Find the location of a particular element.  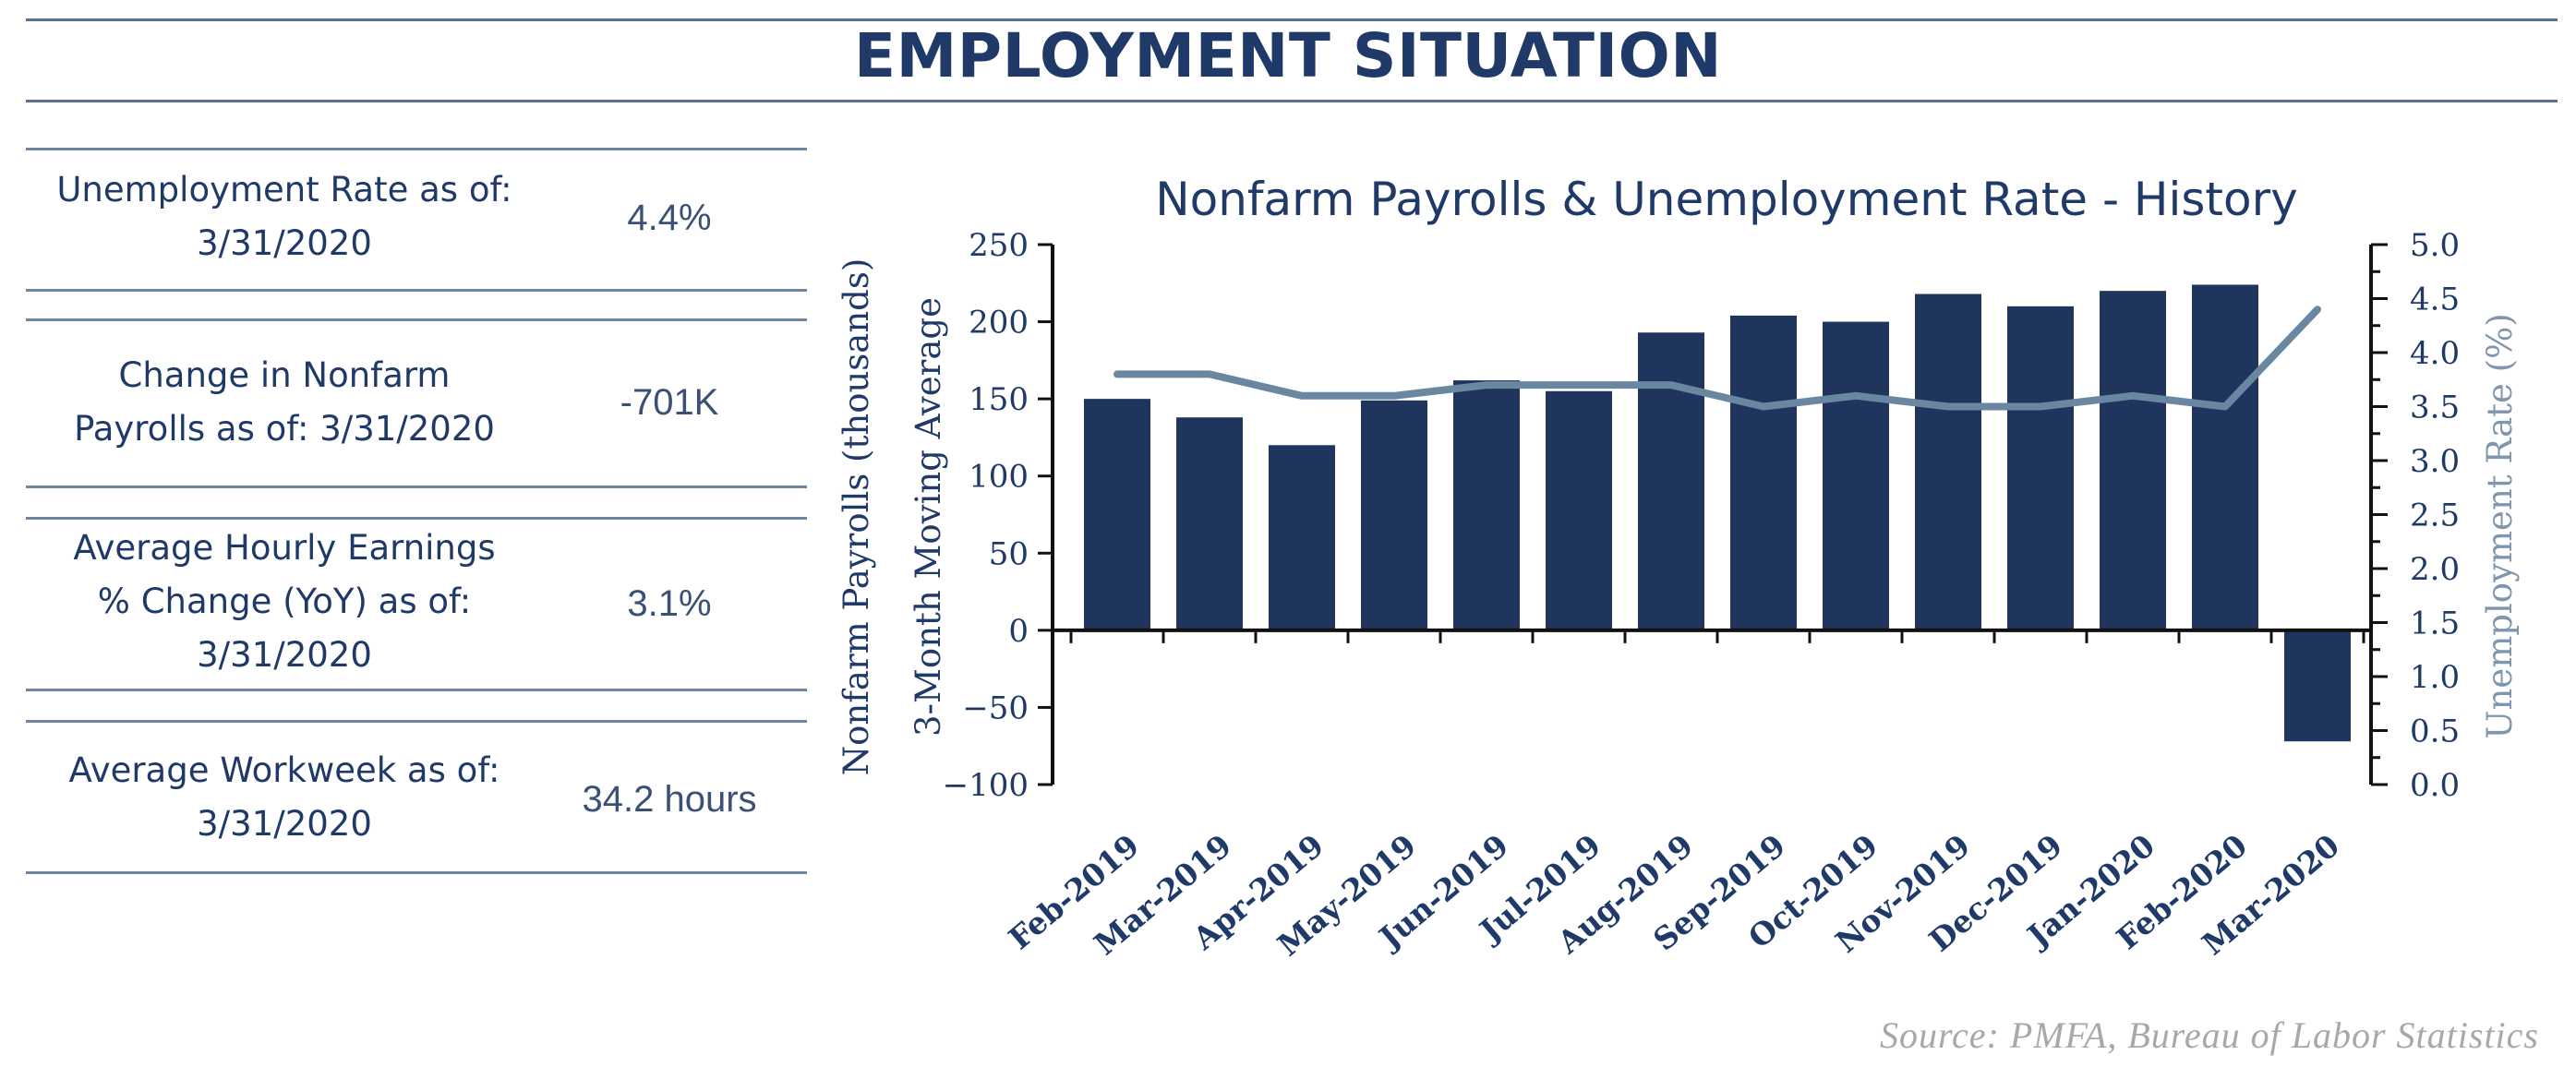

unemployment-line-series is located at coordinates (1717, 358).